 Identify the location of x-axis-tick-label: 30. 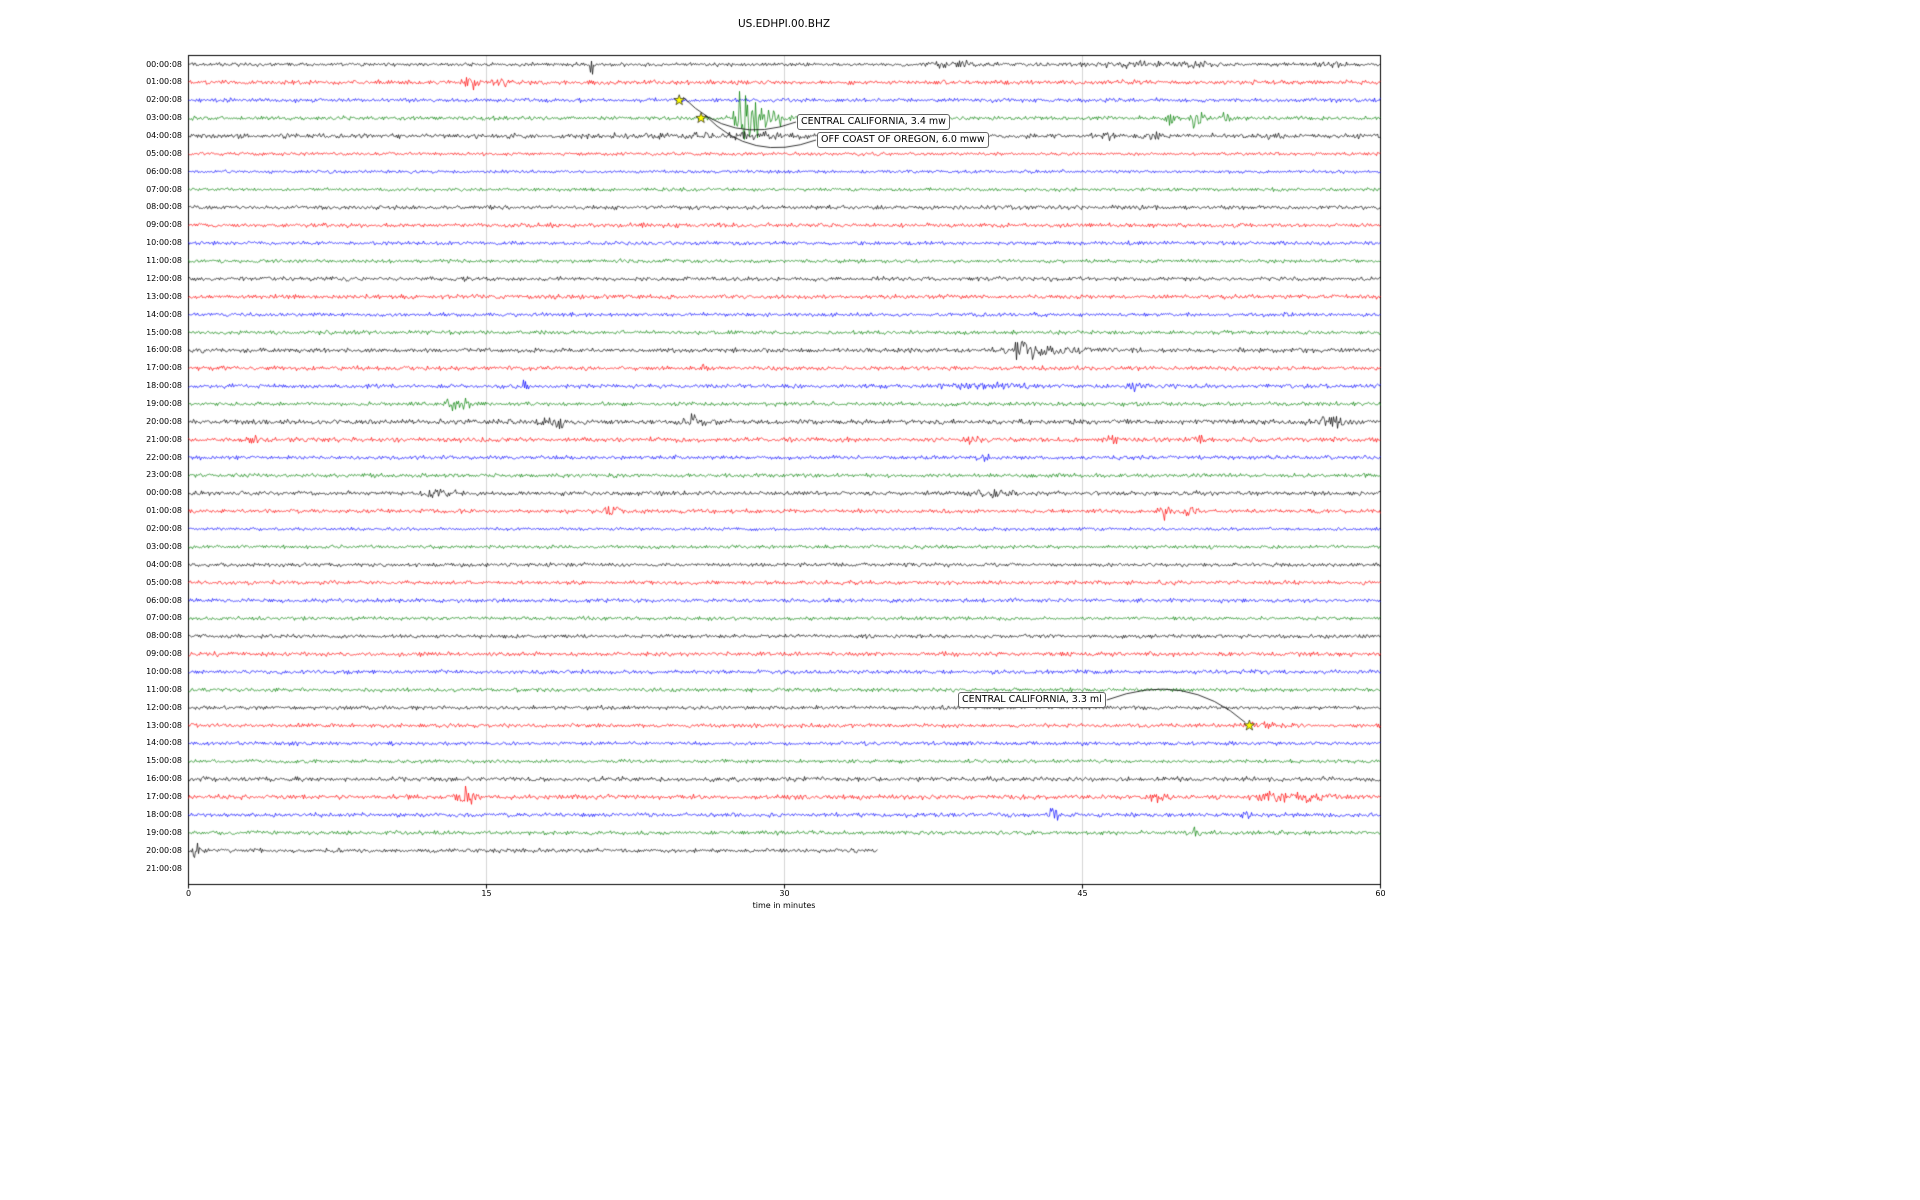
(784, 893).